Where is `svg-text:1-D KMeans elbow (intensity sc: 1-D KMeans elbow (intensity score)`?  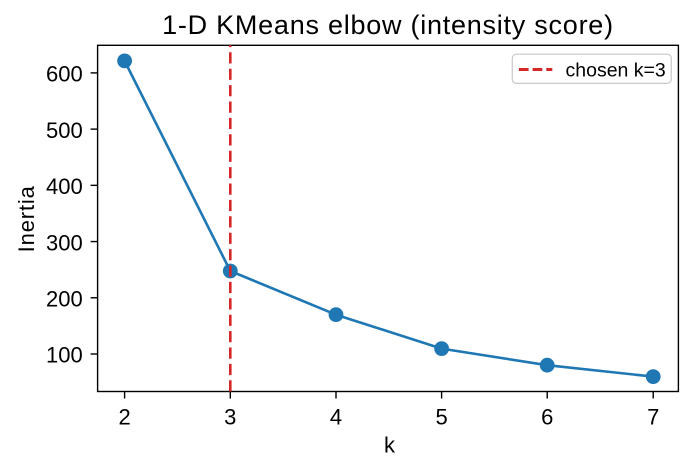 svg-text:1-D KMeans elbow (intensity sc: 1-D KMeans elbow (intensity score) is located at coordinates (388, 25).